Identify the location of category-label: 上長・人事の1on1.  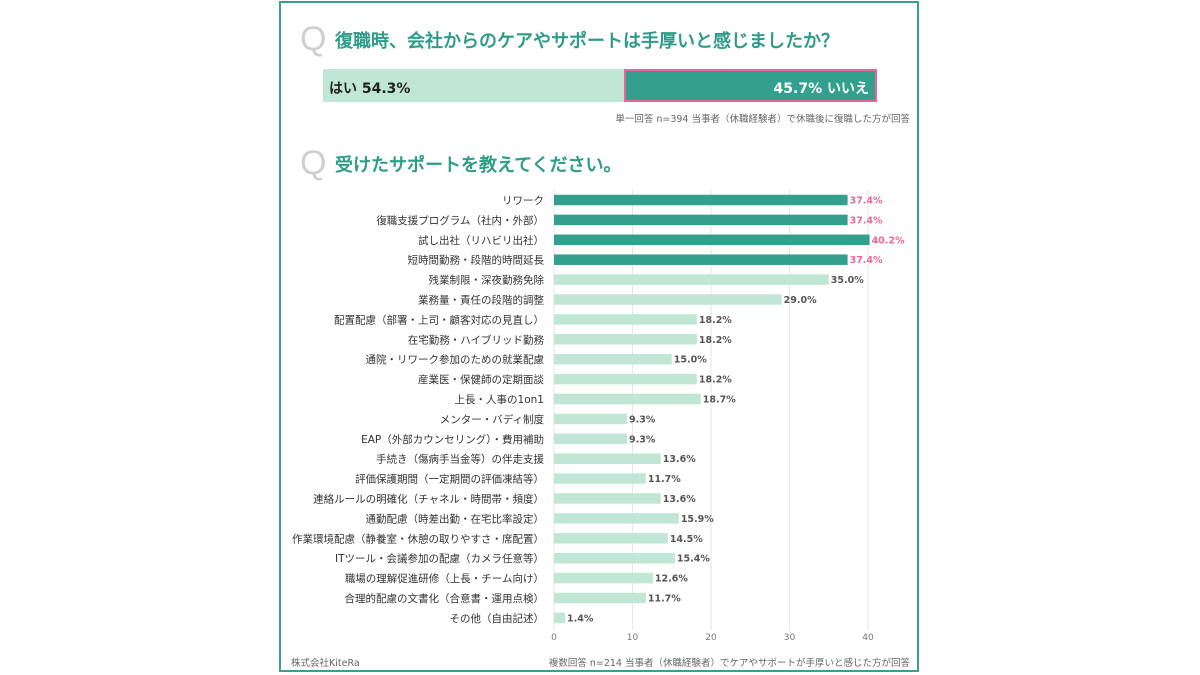
(499, 399).